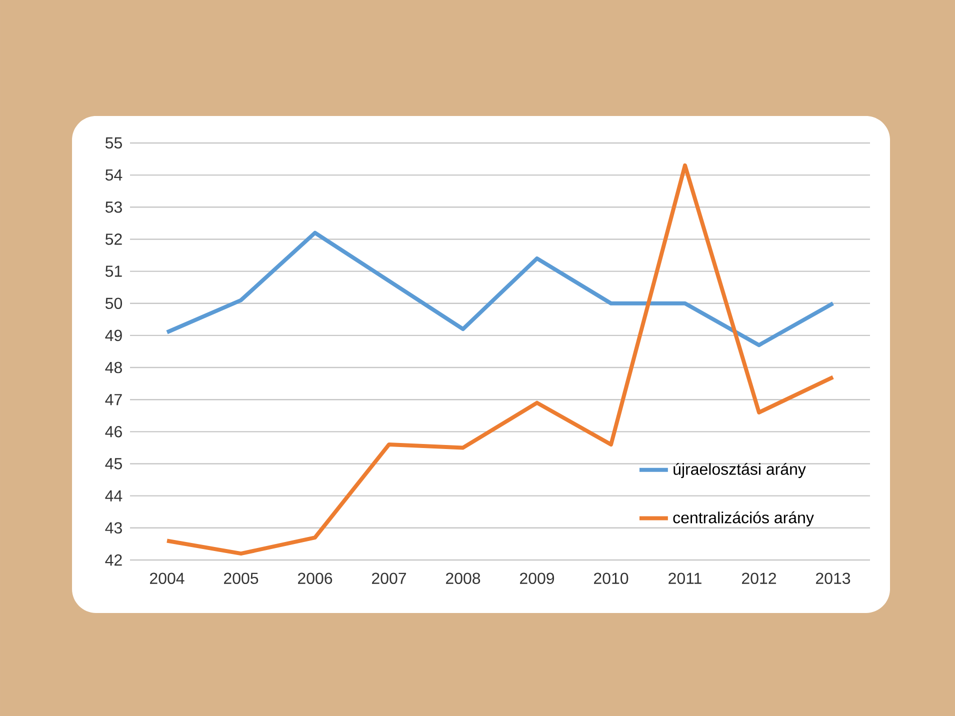 The image size is (955, 716). I want to click on y-tick-label: 45, so click(113, 464).